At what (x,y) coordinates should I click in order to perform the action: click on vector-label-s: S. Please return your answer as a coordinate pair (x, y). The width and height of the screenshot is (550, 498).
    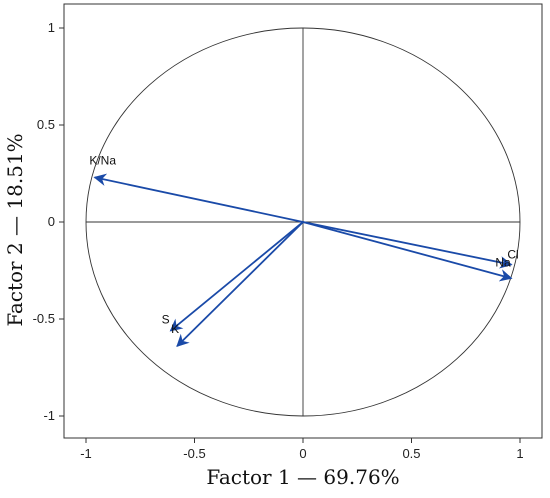
    Looking at the image, I should click on (166, 320).